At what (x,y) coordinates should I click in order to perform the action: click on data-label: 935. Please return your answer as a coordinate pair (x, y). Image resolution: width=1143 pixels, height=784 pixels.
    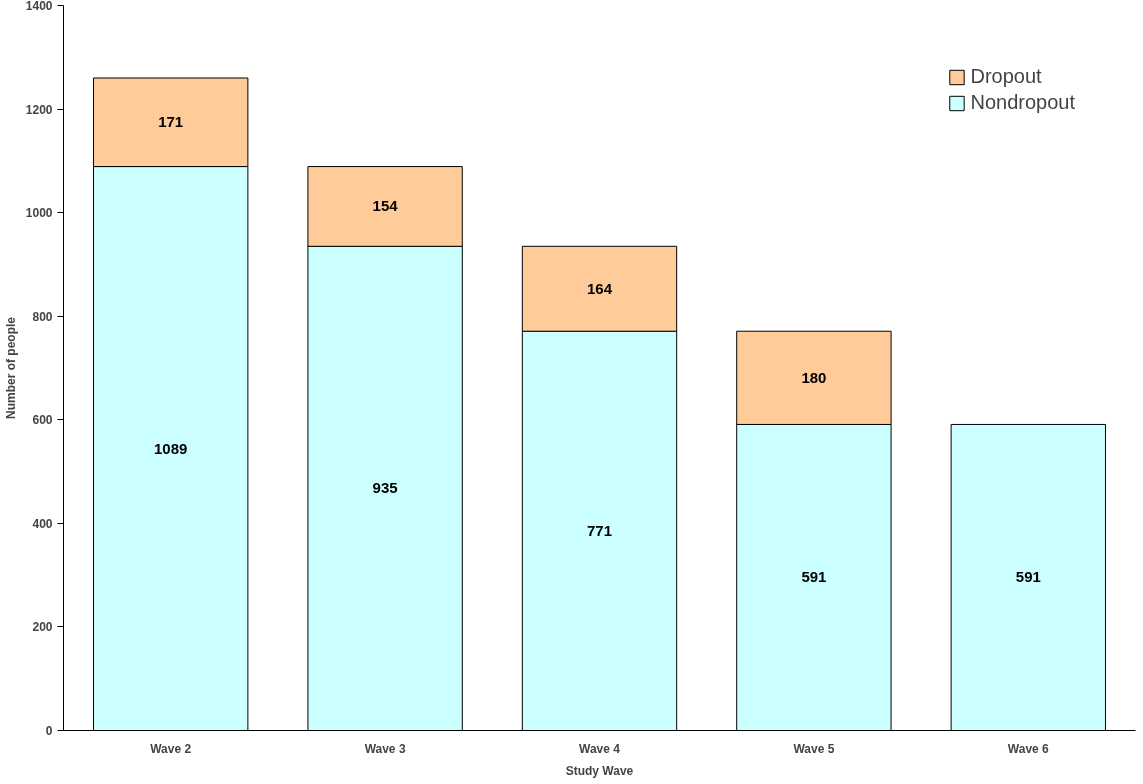
    Looking at the image, I should click on (385, 488).